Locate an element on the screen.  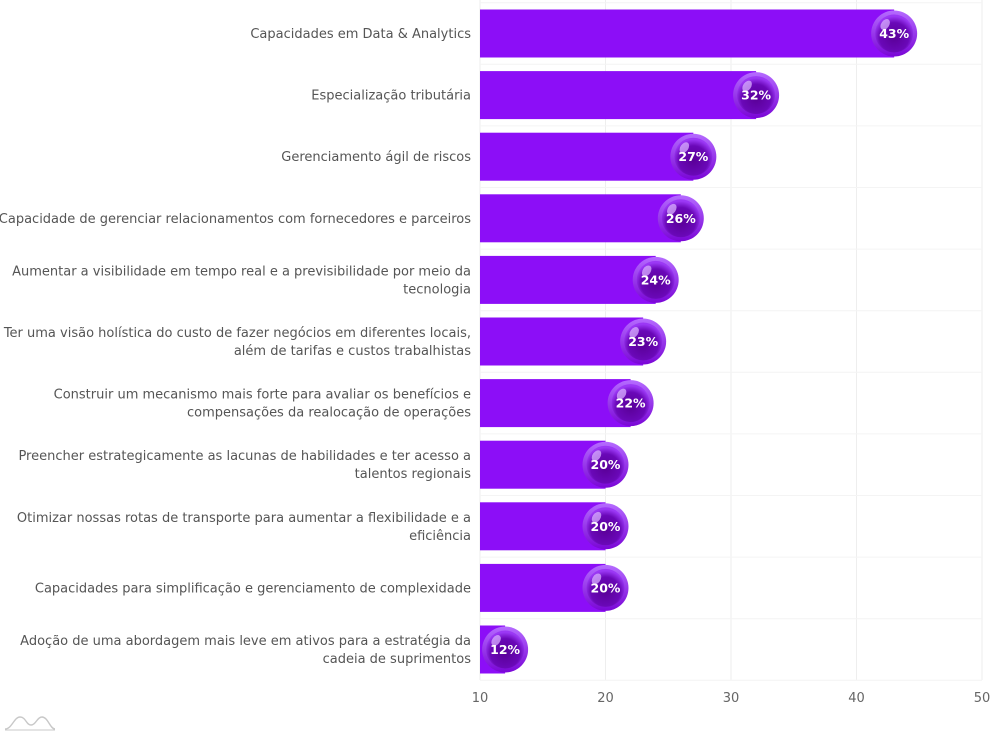
data-label: 26% is located at coordinates (681, 218).